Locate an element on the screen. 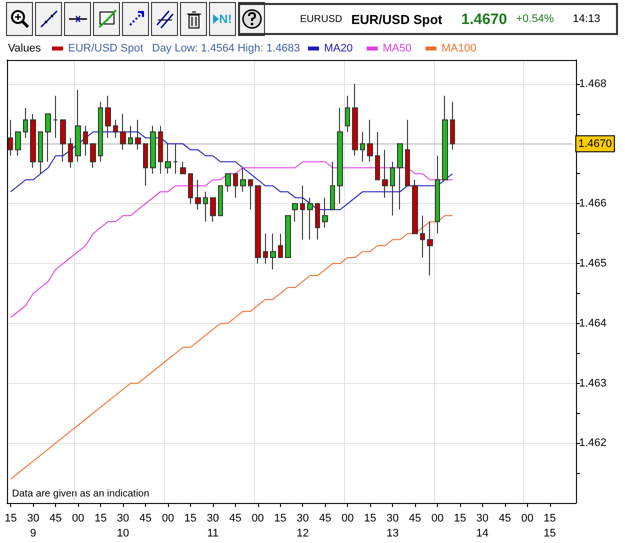  y-tick-label: 1.468 is located at coordinates (593, 84).